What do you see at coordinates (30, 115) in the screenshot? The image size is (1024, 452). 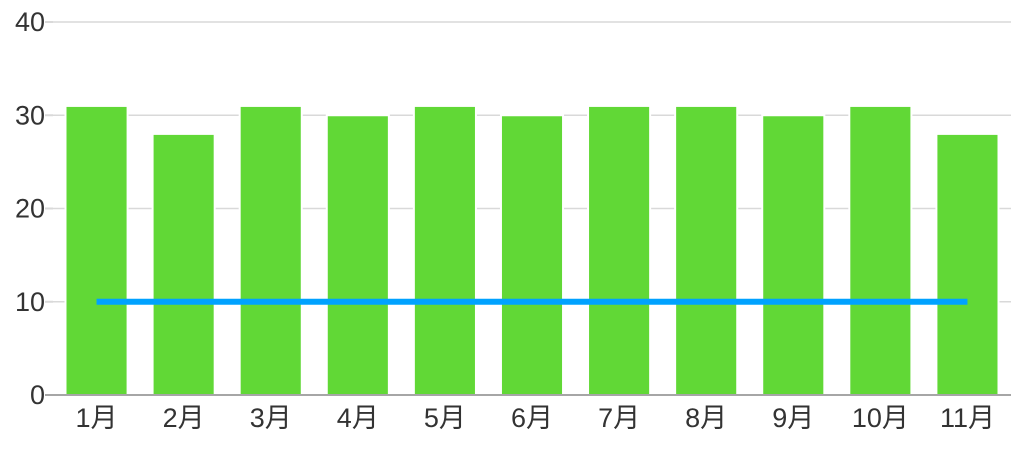 I see `y-axis-label: 30` at bounding box center [30, 115].